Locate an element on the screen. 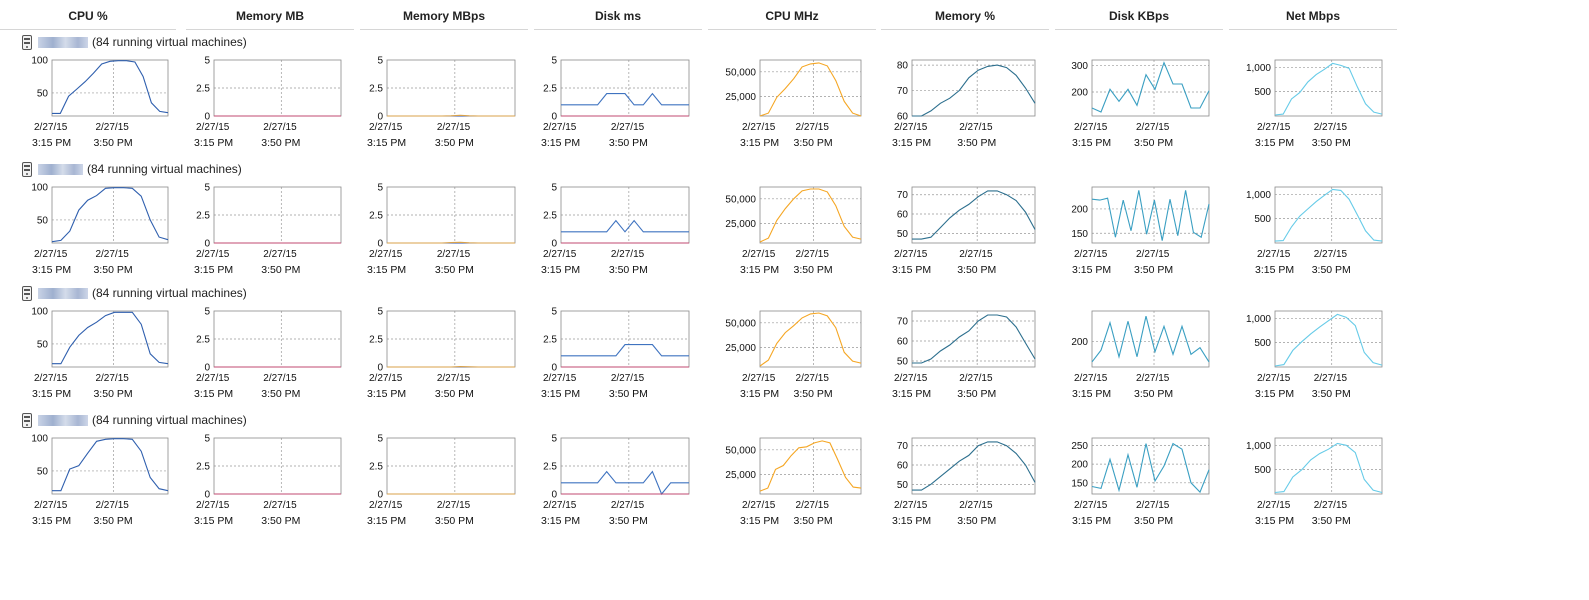 Image resolution: width=1589 pixels, height=600 pixels. chart-cpu-mhz-host-2: 50,000 25,000 2/27/15 3:15 PM 2/27/15 3:50 PM is located at coordinates (793, 227).